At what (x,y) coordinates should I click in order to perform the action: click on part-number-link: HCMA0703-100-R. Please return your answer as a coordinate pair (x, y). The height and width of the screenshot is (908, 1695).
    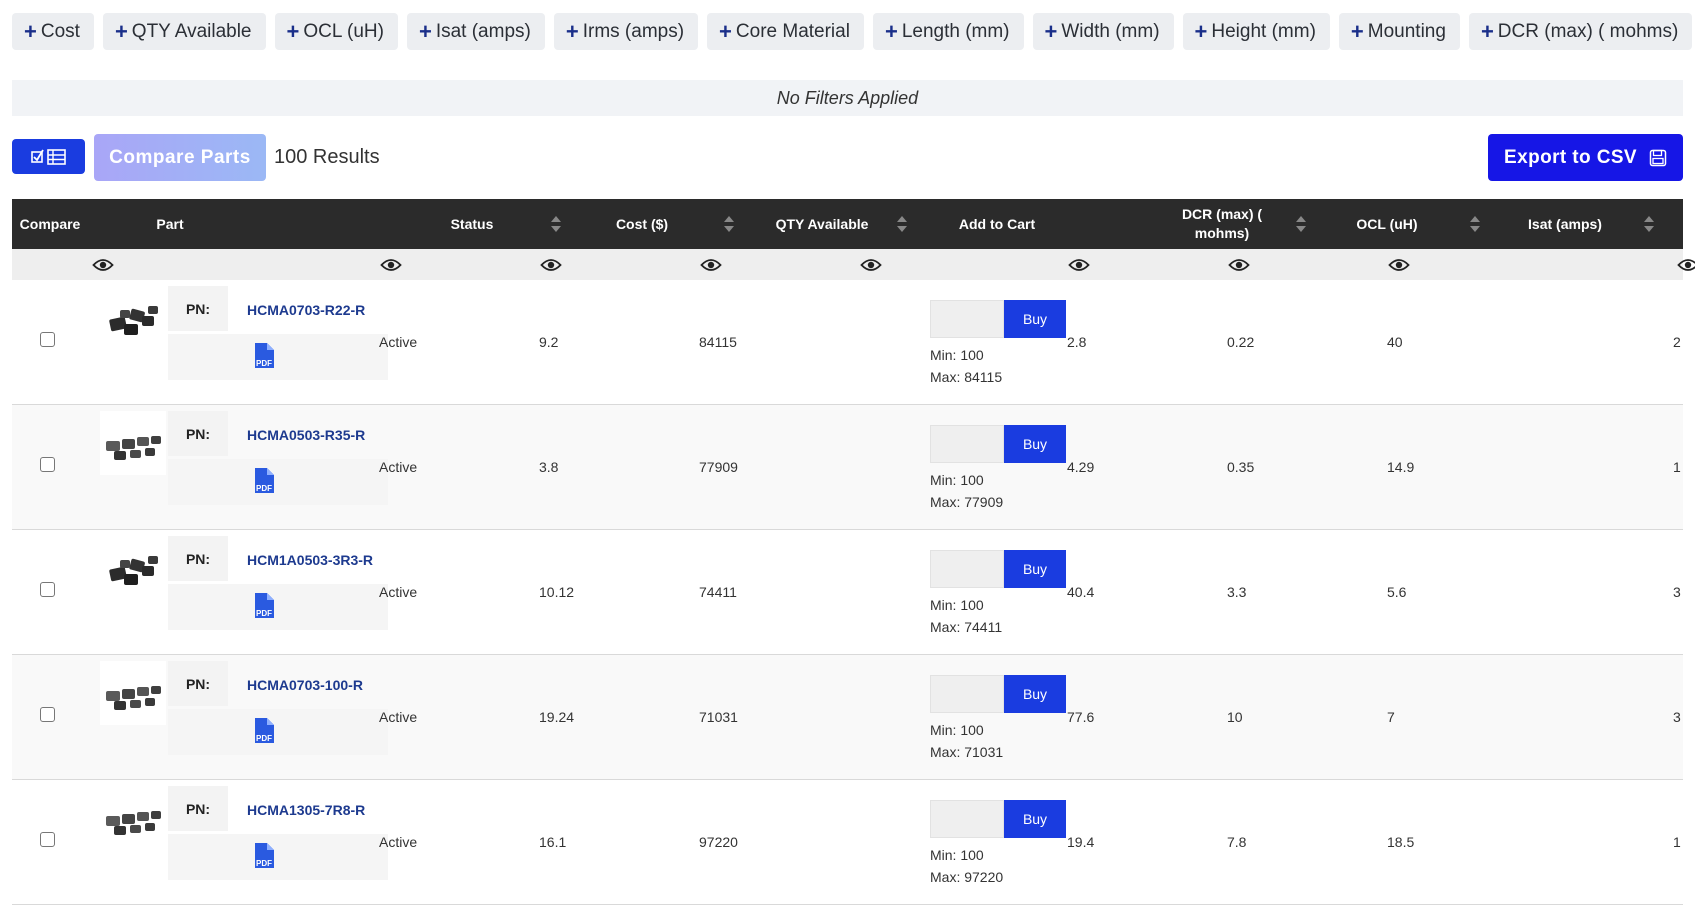
    Looking at the image, I should click on (305, 685).